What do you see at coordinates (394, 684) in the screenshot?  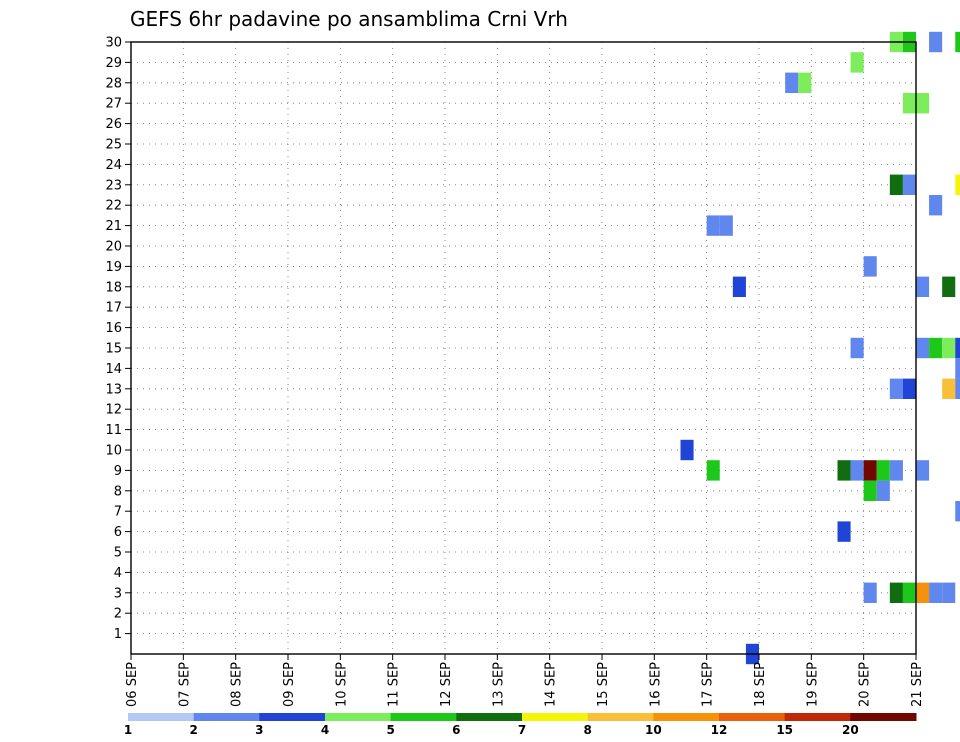 I see `x-tick-label: 11 SEP` at bounding box center [394, 684].